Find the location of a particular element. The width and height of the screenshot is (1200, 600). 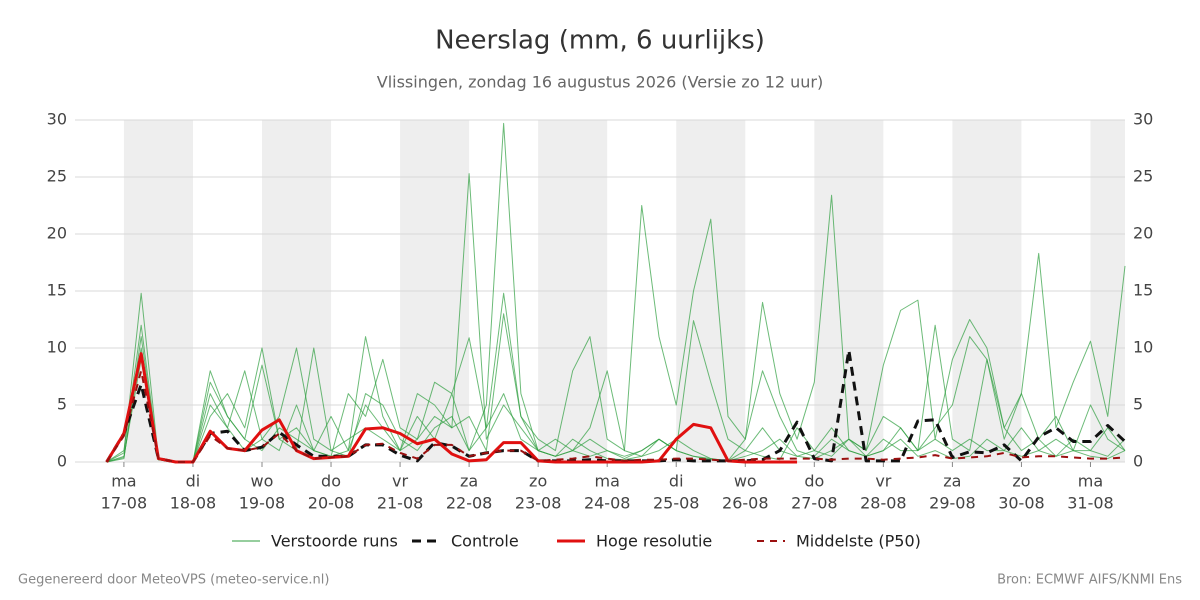

y2-tick-label: 15 is located at coordinates (1143, 290).